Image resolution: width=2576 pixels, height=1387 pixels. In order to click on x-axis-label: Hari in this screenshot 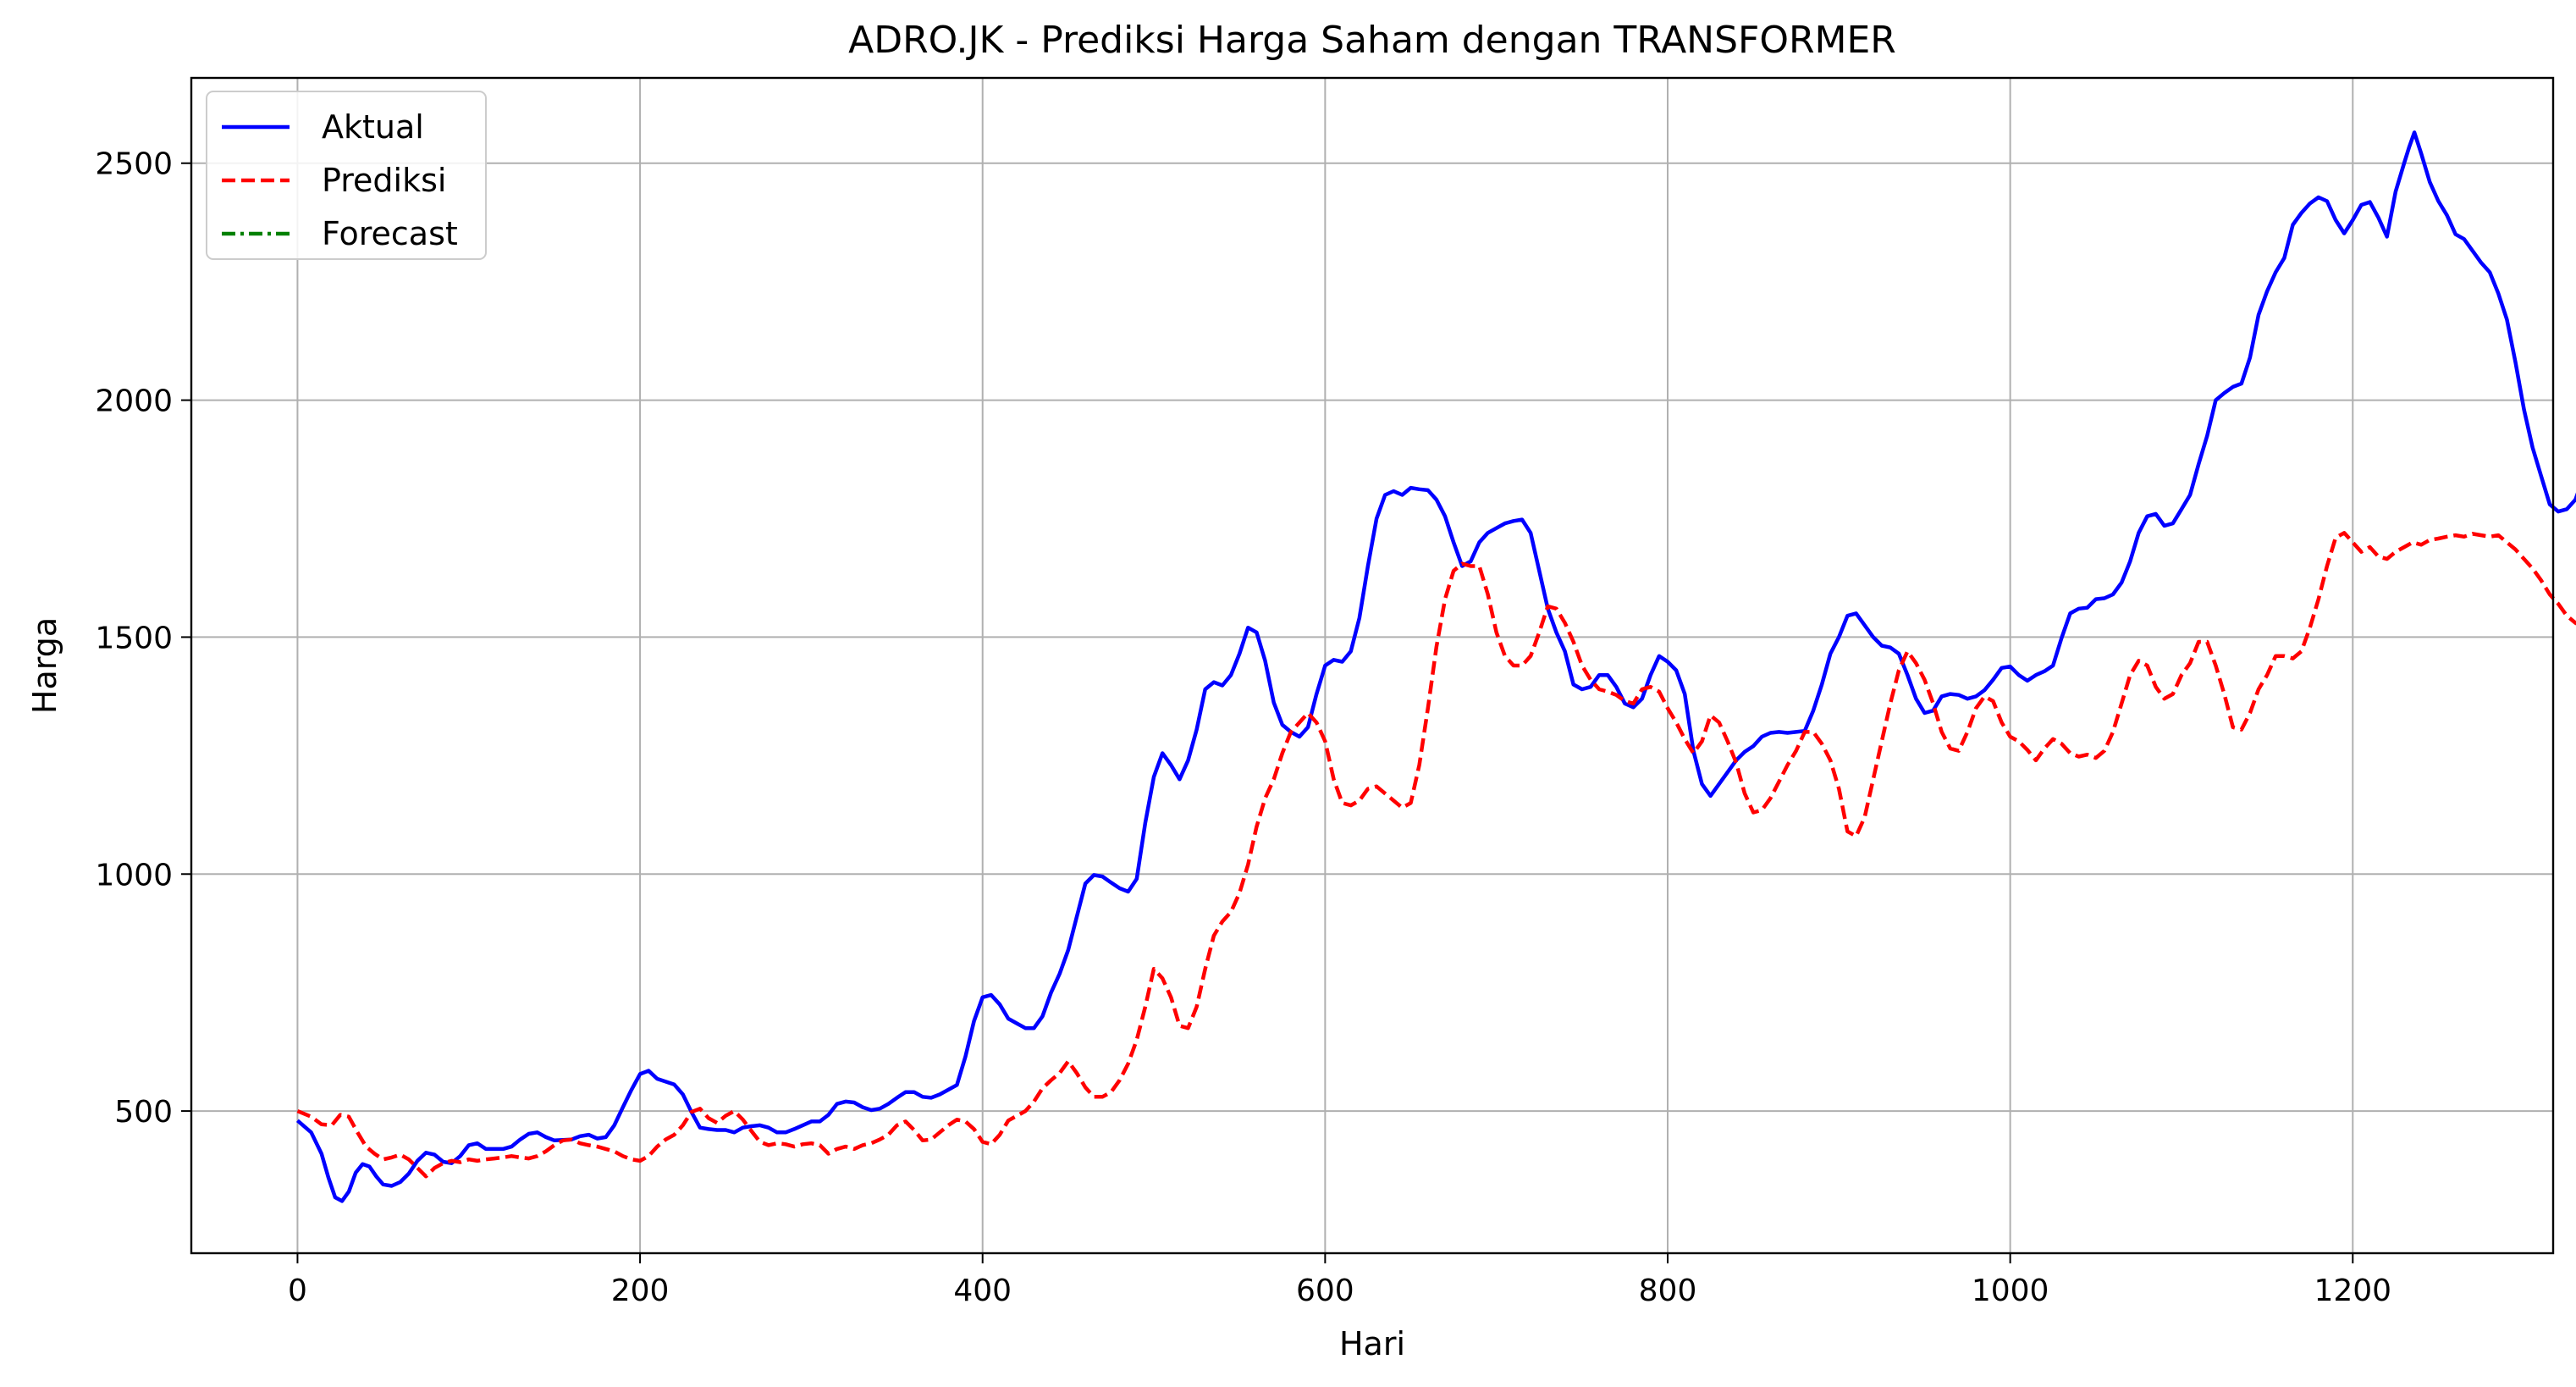, I will do `click(1372, 1343)`.